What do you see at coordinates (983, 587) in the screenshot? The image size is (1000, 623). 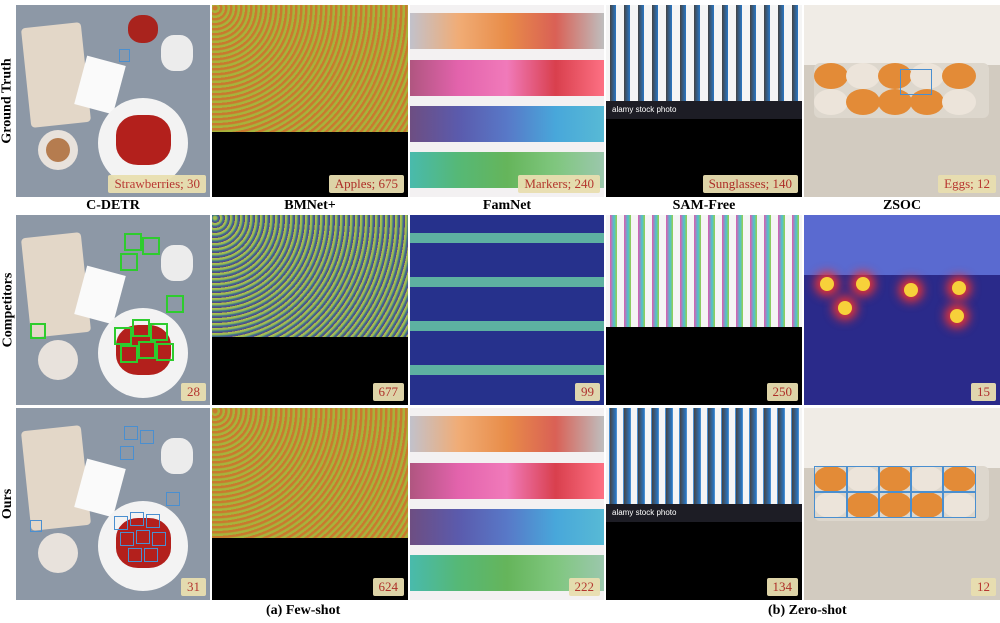 I see `count-badge: 12` at bounding box center [983, 587].